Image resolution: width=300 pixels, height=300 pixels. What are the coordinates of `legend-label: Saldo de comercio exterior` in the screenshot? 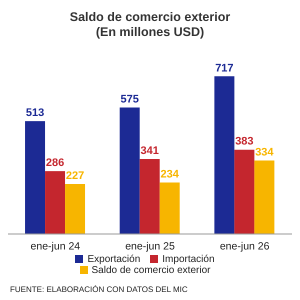 It's located at (151, 270).